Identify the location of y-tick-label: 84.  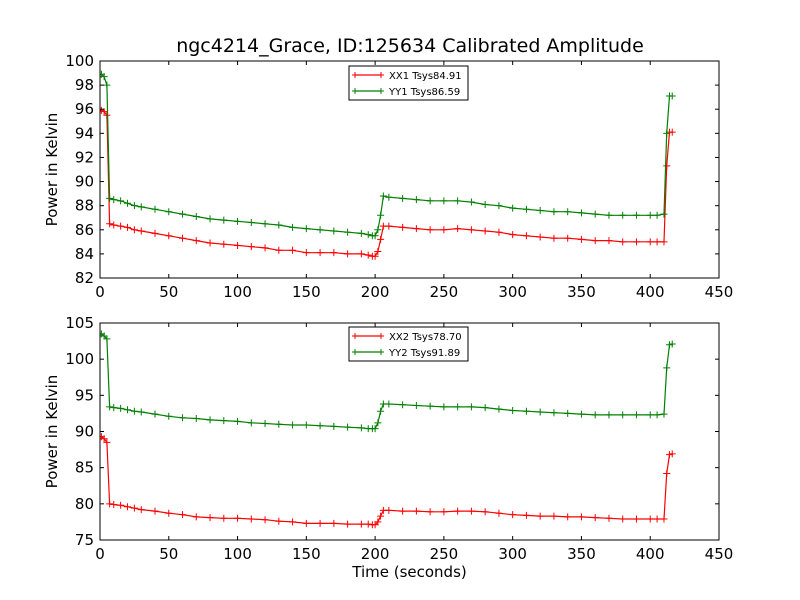
(84, 254).